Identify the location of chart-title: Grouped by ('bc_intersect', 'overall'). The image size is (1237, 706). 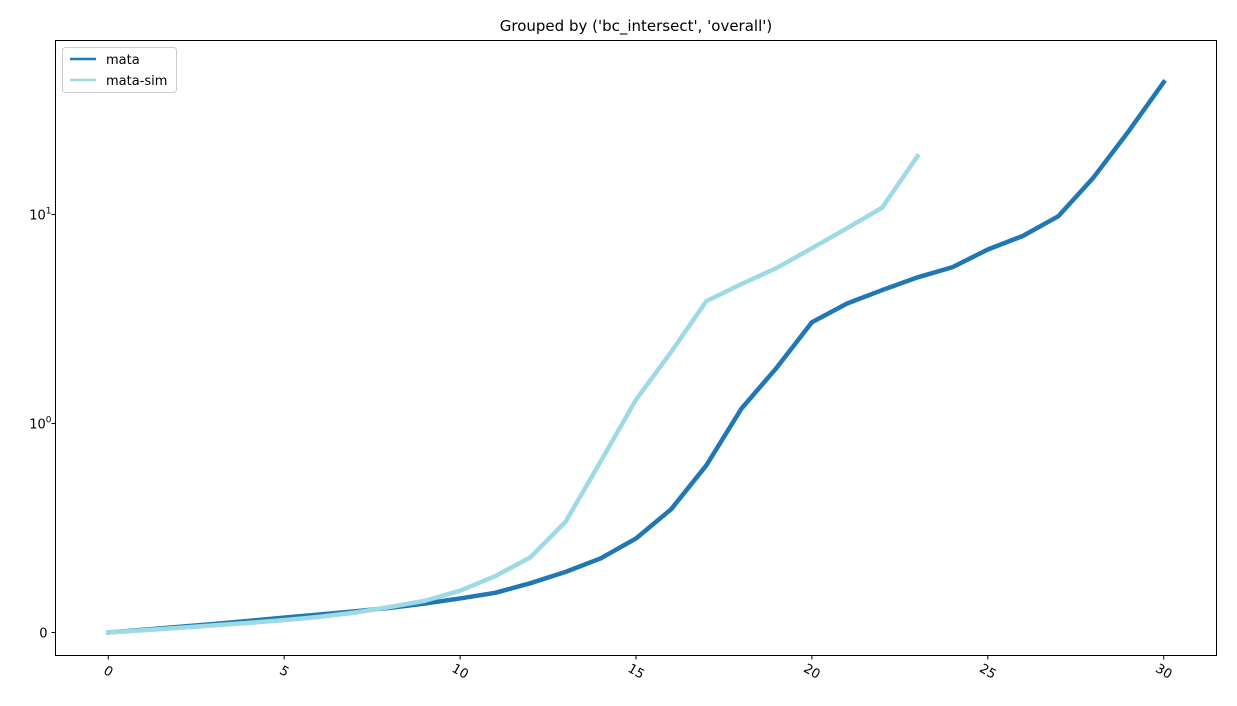
(636, 26).